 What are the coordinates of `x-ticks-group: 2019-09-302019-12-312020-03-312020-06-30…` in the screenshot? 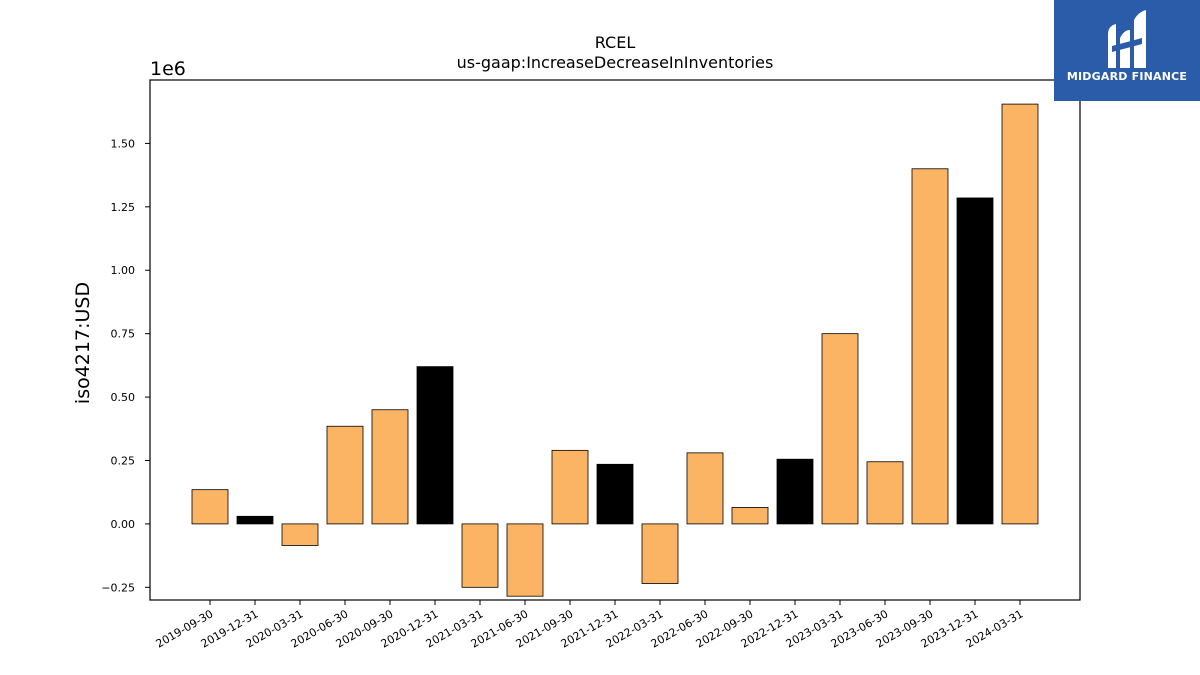 It's located at (590, 625).